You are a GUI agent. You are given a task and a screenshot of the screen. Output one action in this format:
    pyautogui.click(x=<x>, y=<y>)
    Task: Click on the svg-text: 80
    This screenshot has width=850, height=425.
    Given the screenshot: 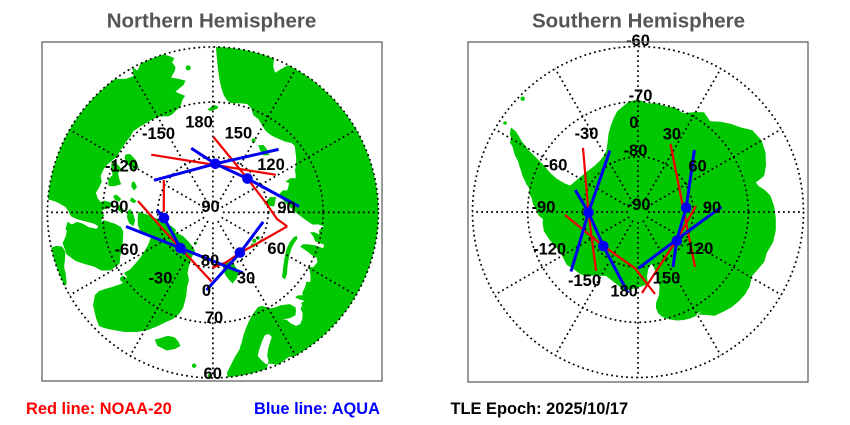 What is the action you would take?
    pyautogui.click(x=210, y=261)
    